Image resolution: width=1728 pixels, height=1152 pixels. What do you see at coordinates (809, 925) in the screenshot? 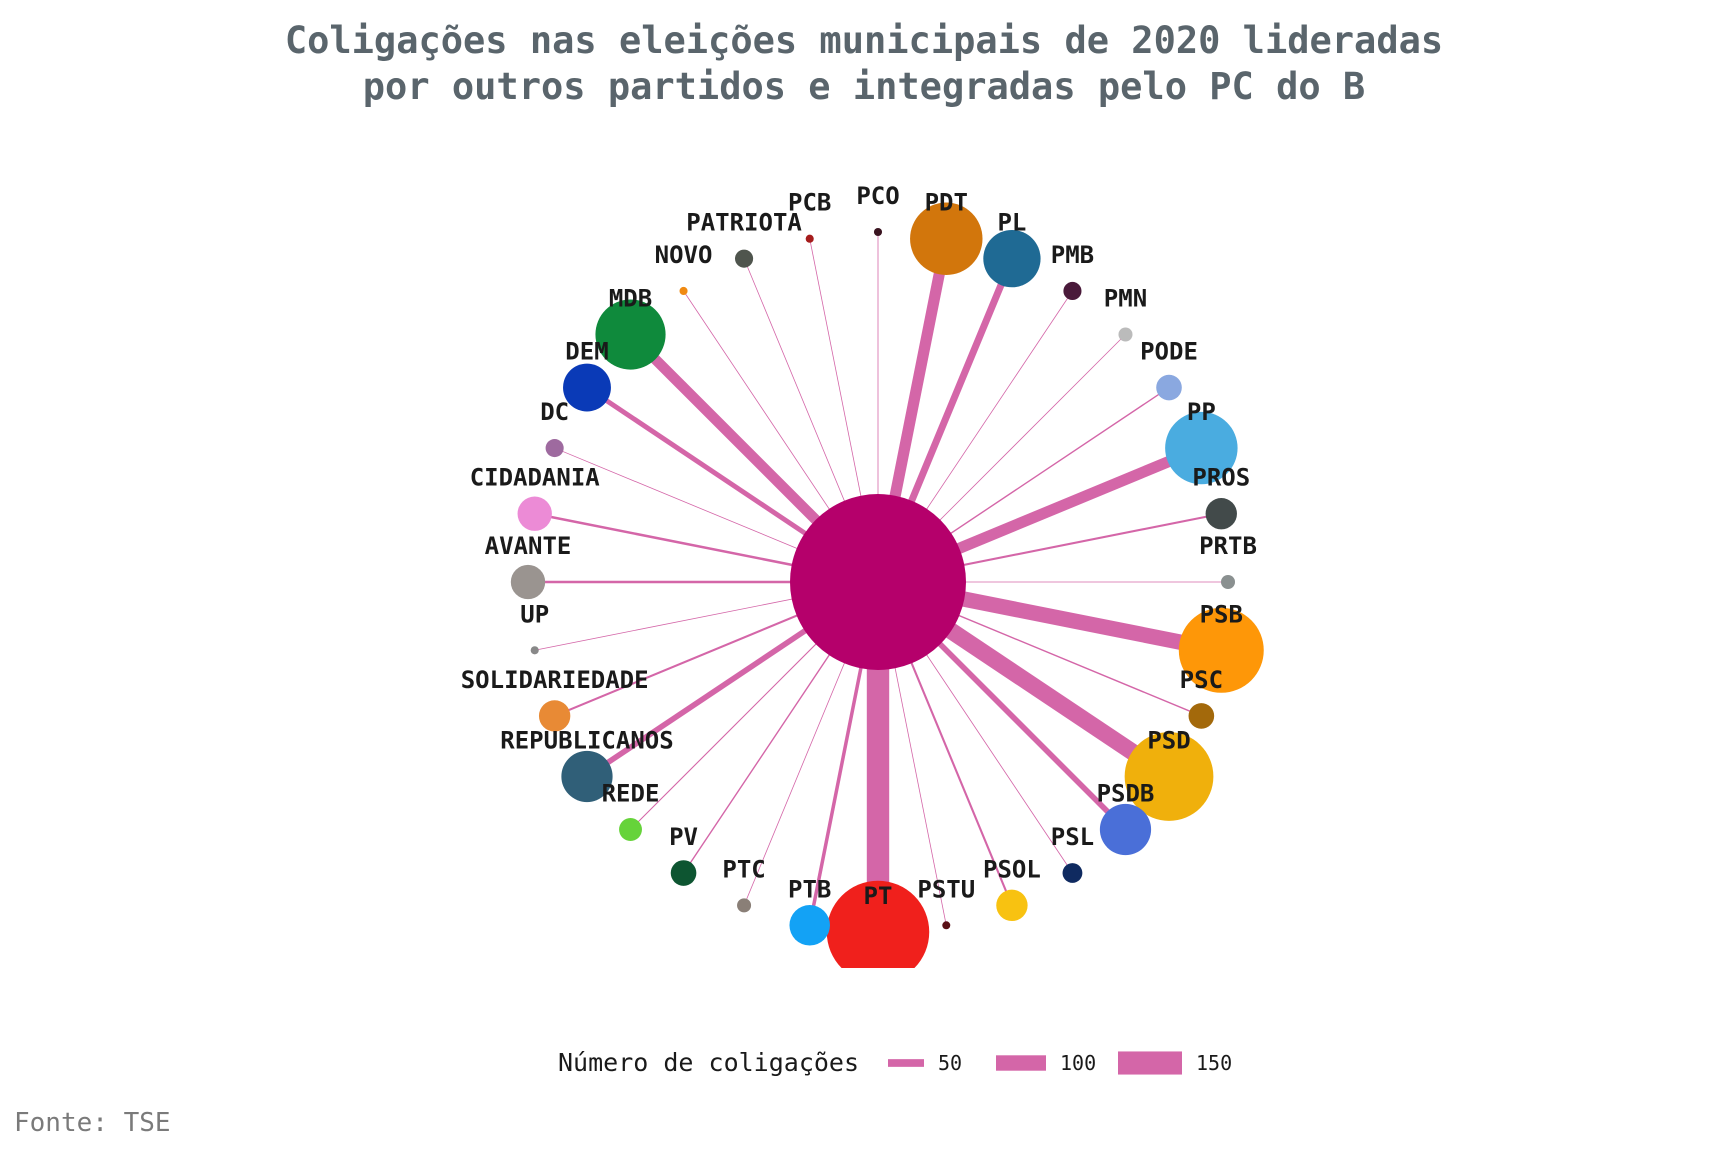
I see `node-ptb` at bounding box center [809, 925].